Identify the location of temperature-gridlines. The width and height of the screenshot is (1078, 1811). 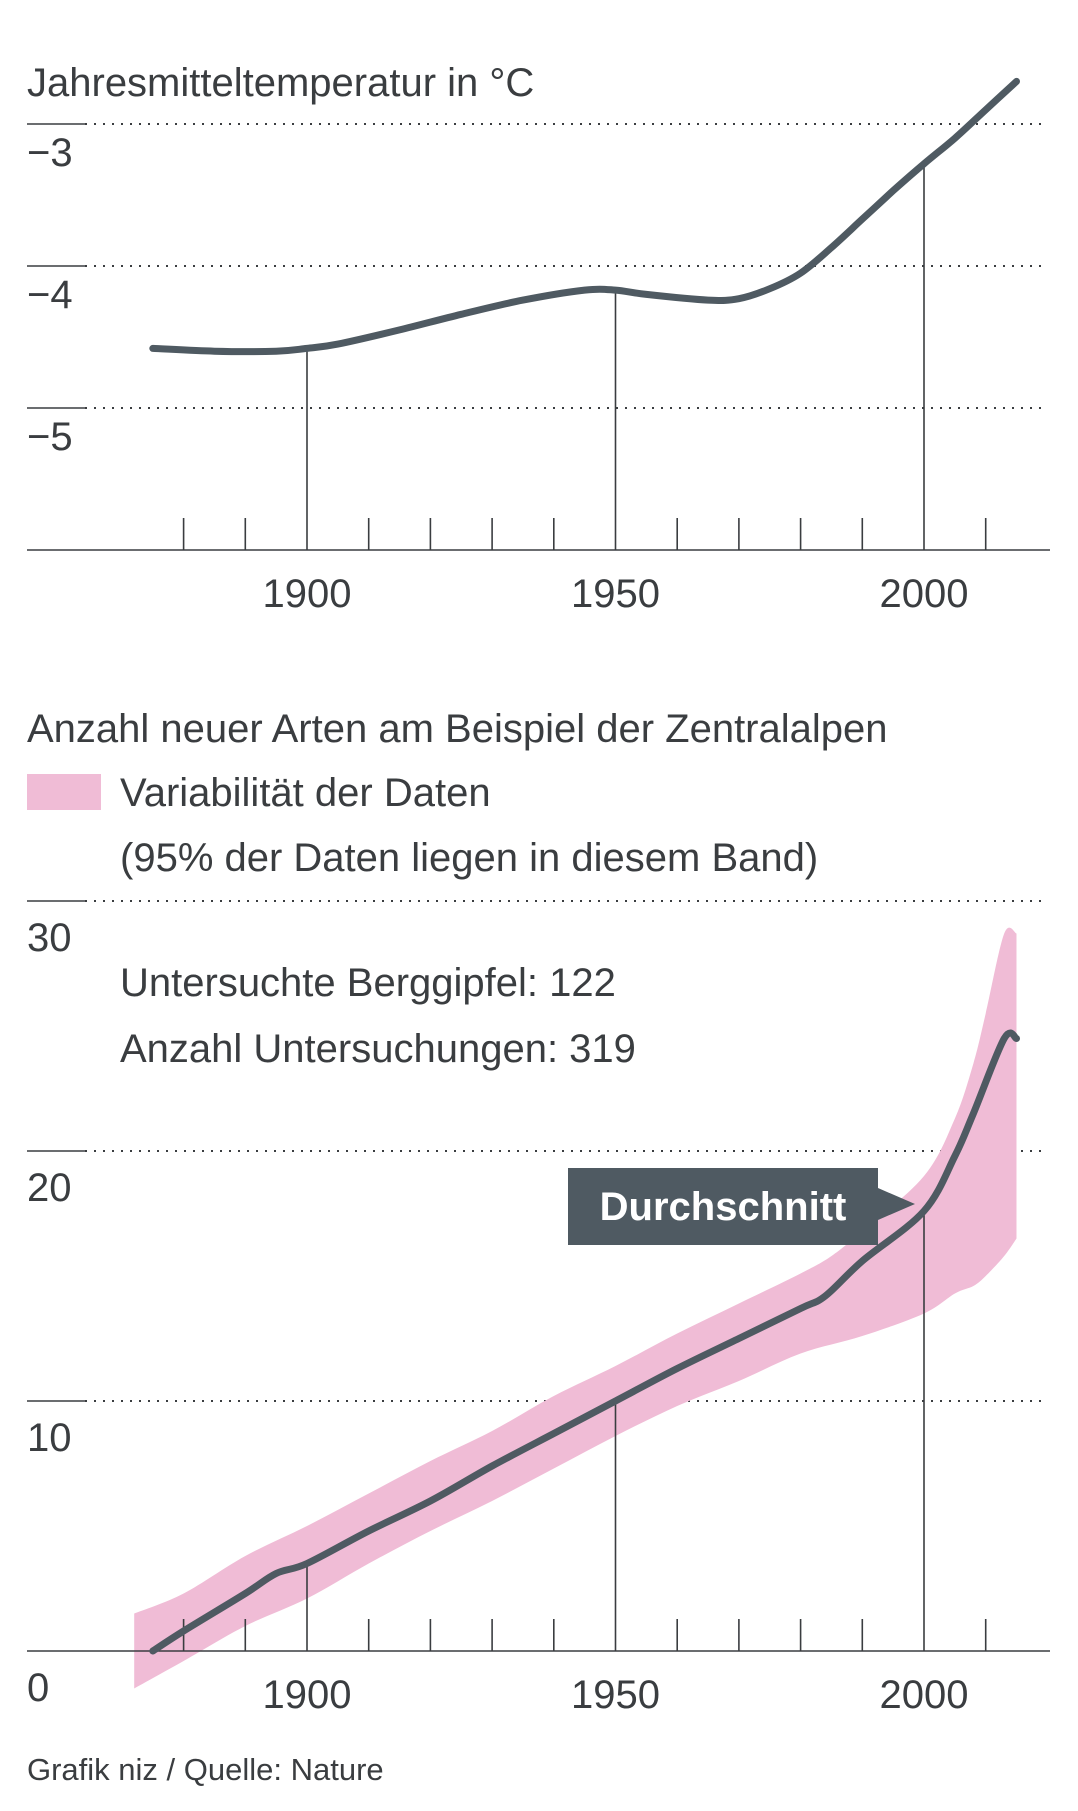
(537, 266).